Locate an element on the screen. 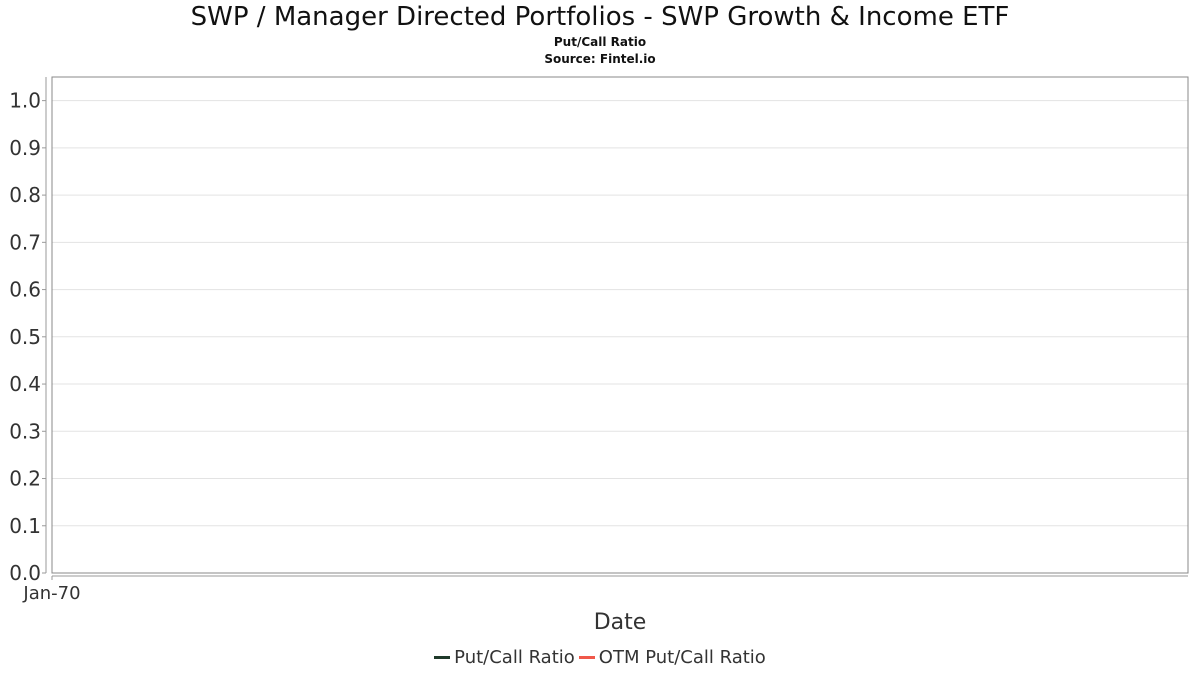 This screenshot has height=675, width=1200. legend-label-put-call: Put/Call Ratio is located at coordinates (514, 657).